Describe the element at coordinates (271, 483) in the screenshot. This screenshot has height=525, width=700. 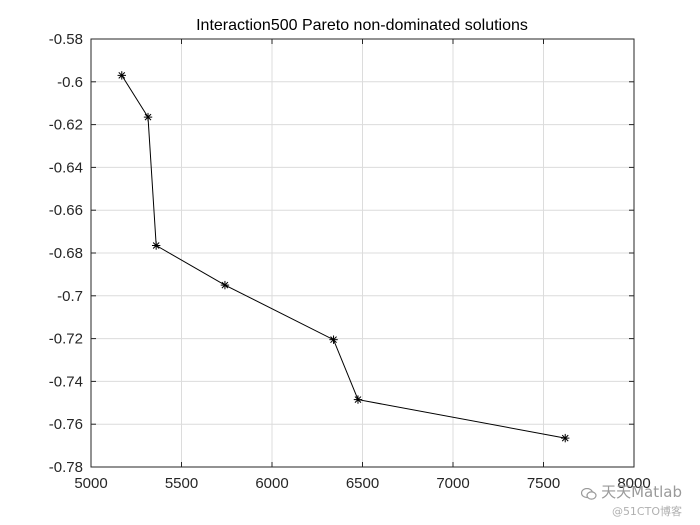
I see `x-tick-label: 6000` at that location.